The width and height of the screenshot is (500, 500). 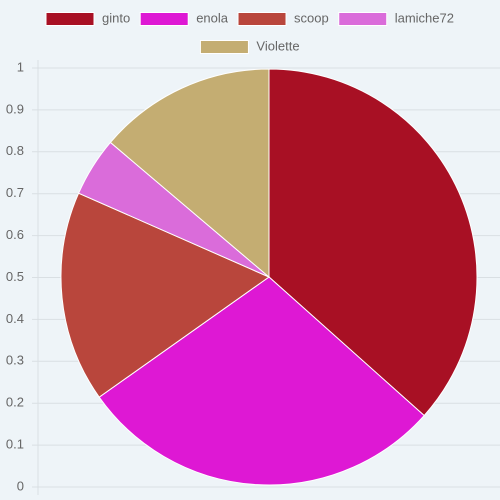 I want to click on legend-label: scoop, so click(x=311, y=17).